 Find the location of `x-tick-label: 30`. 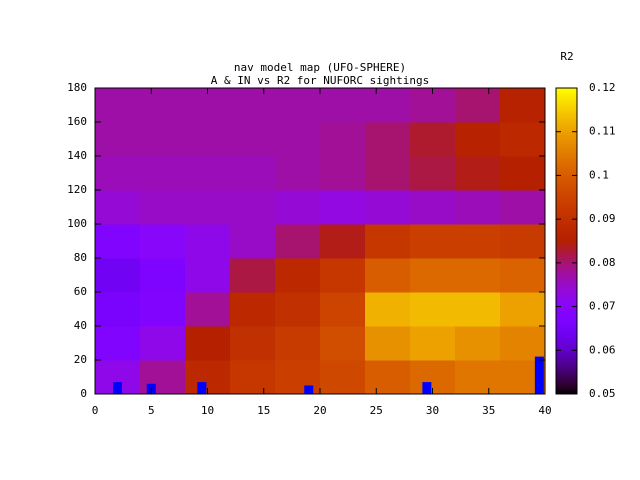

x-tick-label: 30 is located at coordinates (432, 410).